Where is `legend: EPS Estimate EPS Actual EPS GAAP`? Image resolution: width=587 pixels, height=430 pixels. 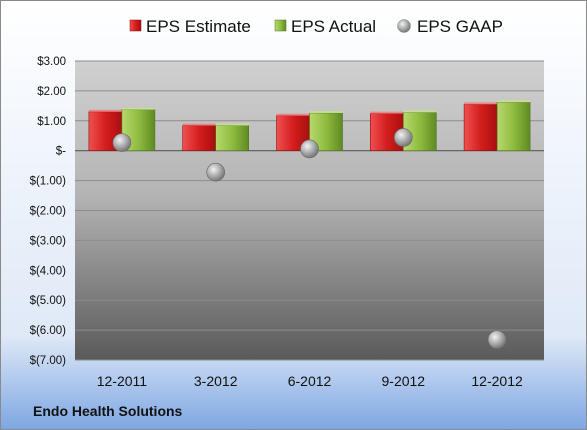 legend: EPS Estimate EPS Actual EPS GAAP is located at coordinates (316, 26).